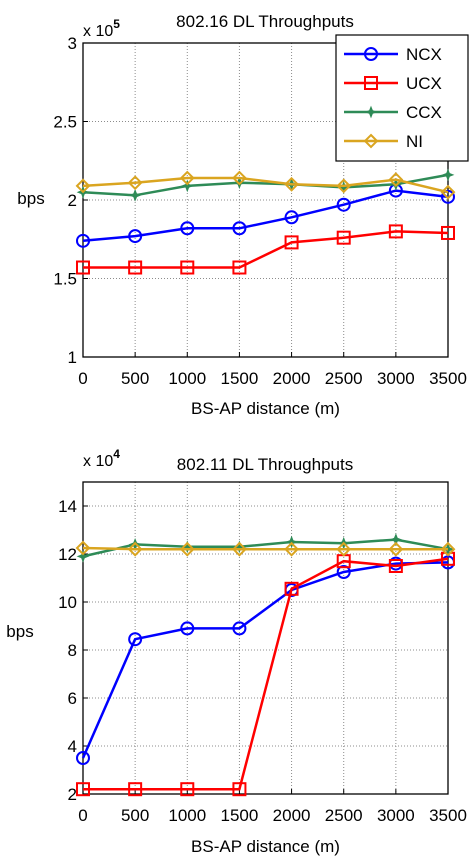 The height and width of the screenshot is (861, 476). Describe the element at coordinates (424, 83) in the screenshot. I see `legend-label: UCX` at that location.